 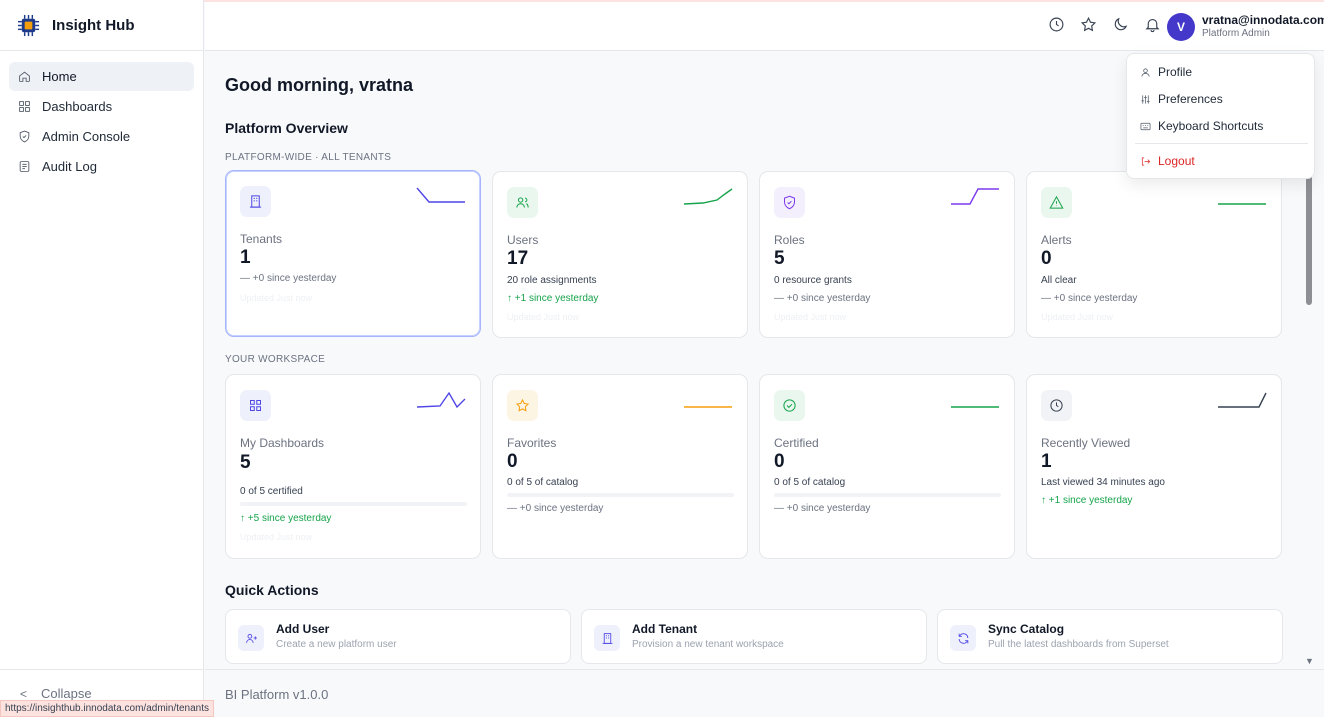 I want to click on brand: Insight Hub, so click(x=101, y=25).